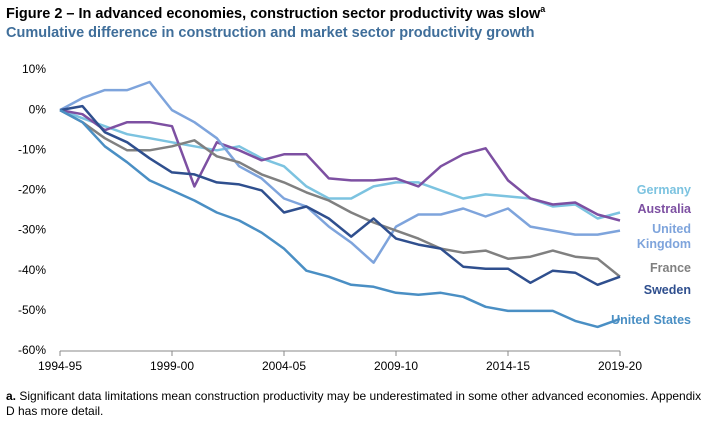  Describe the element at coordinates (32, 190) in the screenshot. I see `y-tick-label: -20%` at that location.